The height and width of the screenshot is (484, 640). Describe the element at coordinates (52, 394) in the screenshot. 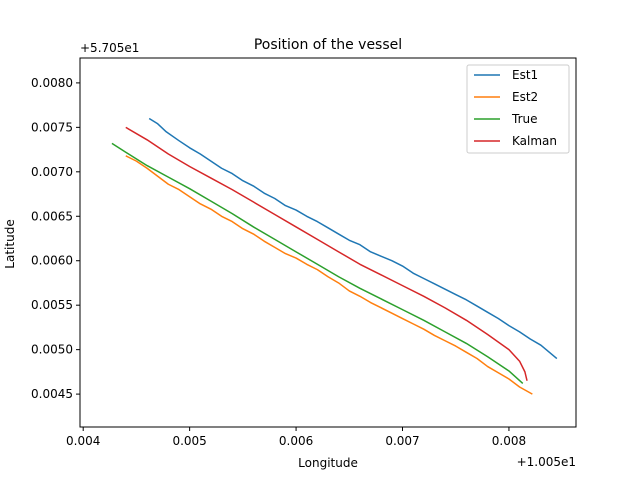

I see `y-tick-label: 0.0045` at that location.